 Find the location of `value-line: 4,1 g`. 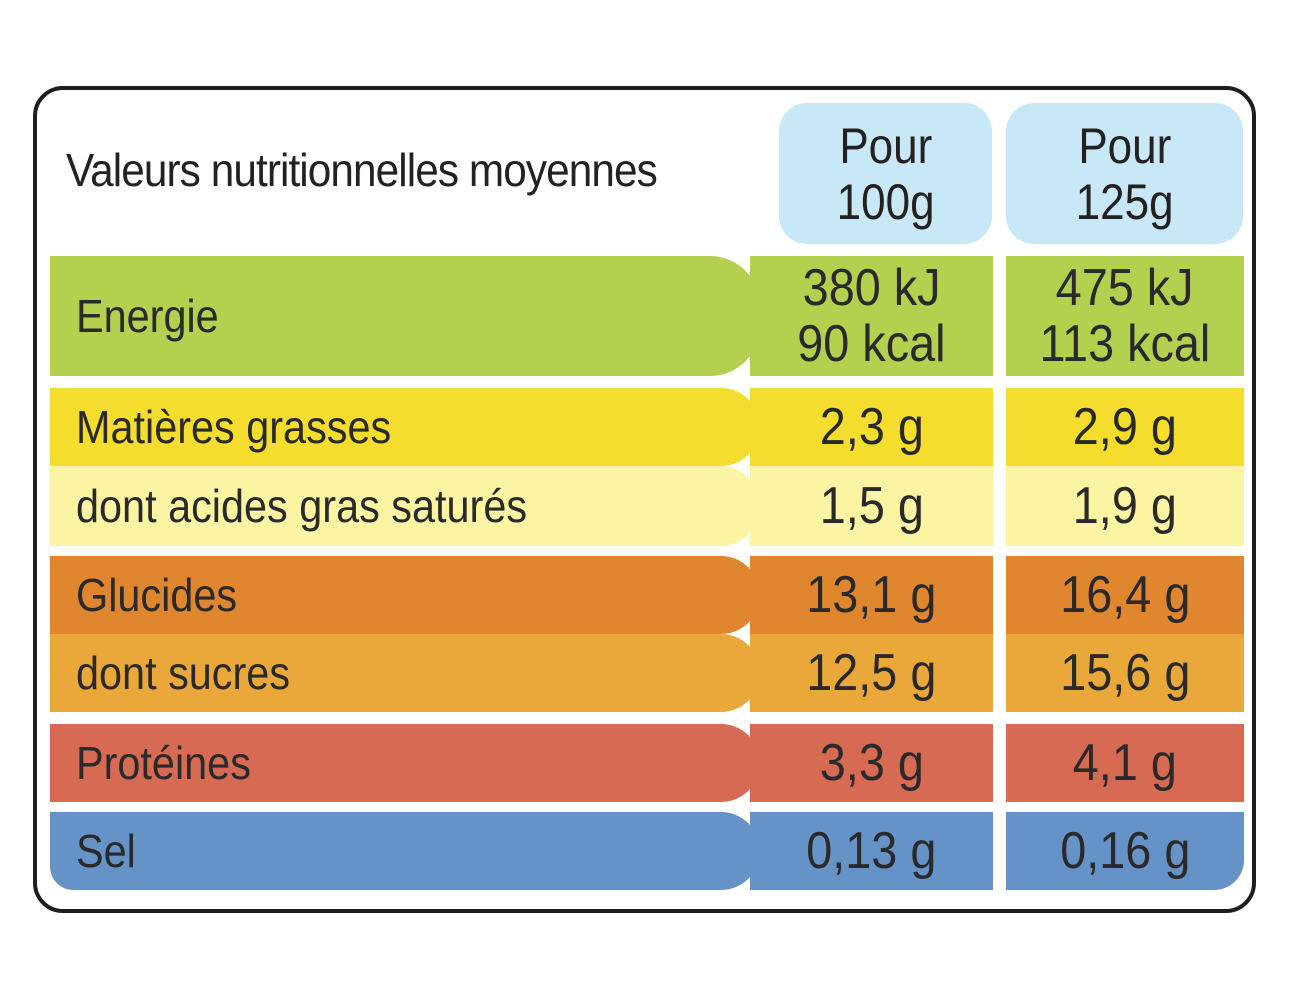

value-line: 4,1 g is located at coordinates (1125, 763).